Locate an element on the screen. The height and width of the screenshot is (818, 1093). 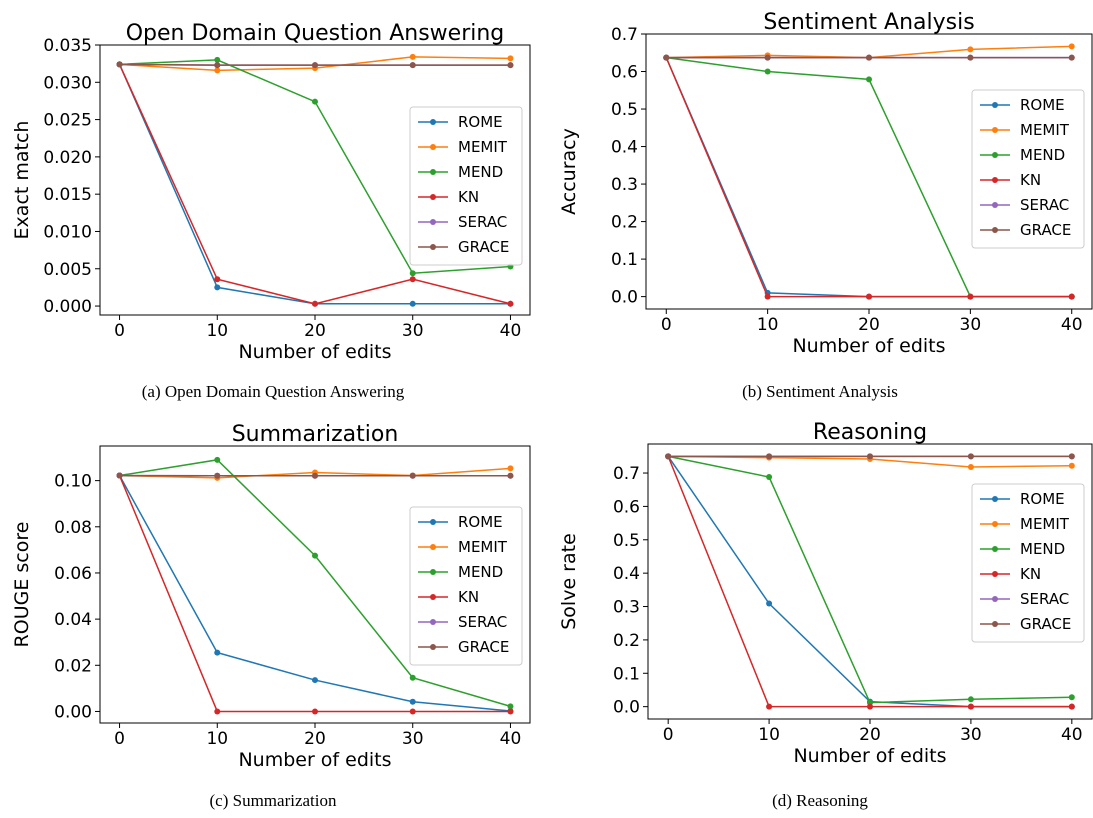
chart-title-reasoning: Reasoning is located at coordinates (870, 432).